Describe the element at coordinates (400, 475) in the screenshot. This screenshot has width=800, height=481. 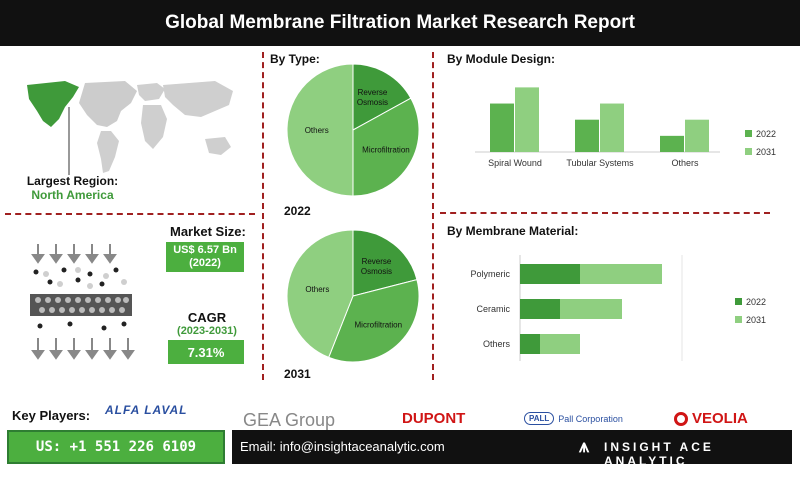
I see `bottom-margin` at that location.